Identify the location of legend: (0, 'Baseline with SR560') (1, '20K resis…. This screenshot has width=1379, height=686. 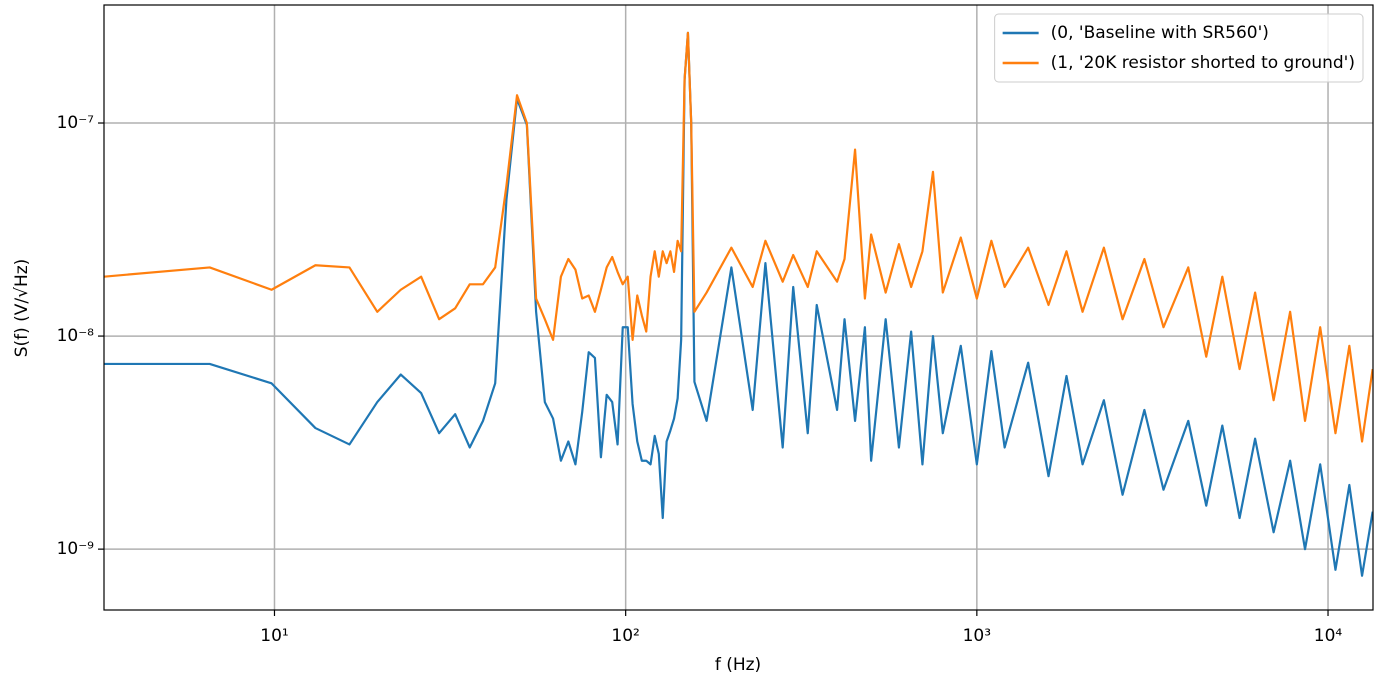
(1179, 48).